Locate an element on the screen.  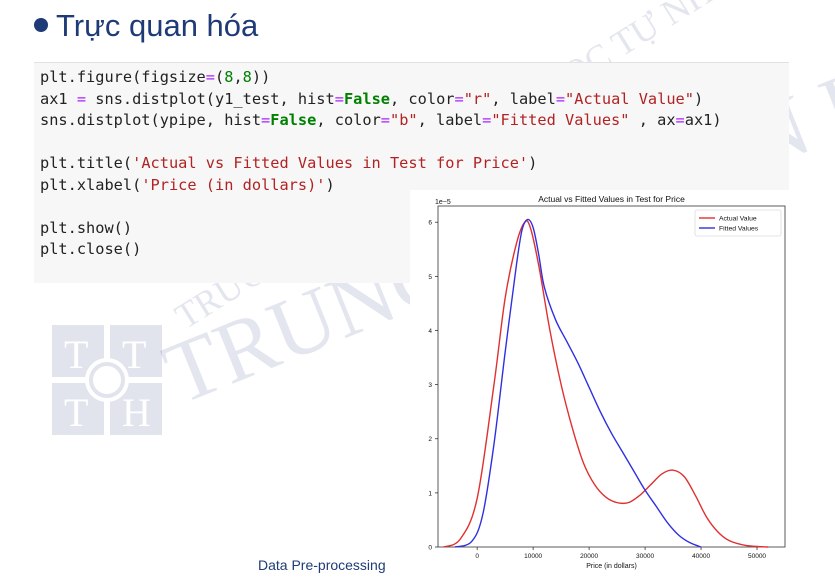
legend-label: Fitted Values is located at coordinates (739, 229).